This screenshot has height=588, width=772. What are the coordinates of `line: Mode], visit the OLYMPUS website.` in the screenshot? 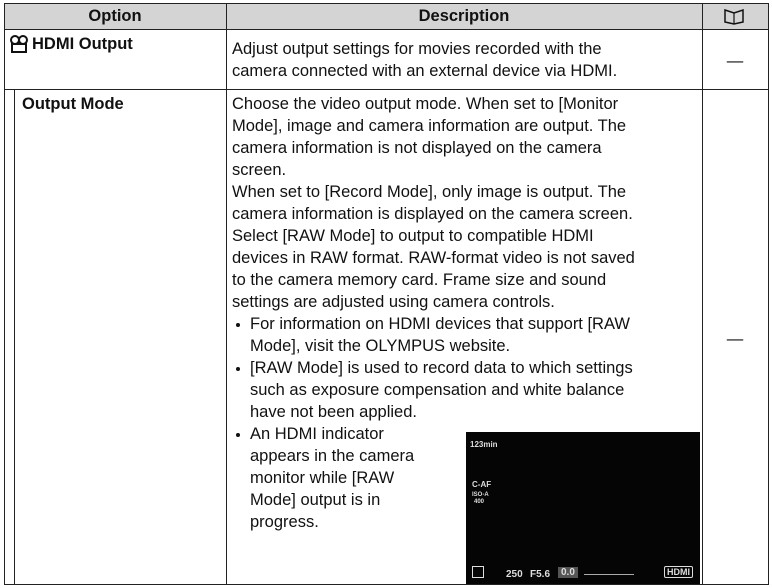 It's located at (380, 346).